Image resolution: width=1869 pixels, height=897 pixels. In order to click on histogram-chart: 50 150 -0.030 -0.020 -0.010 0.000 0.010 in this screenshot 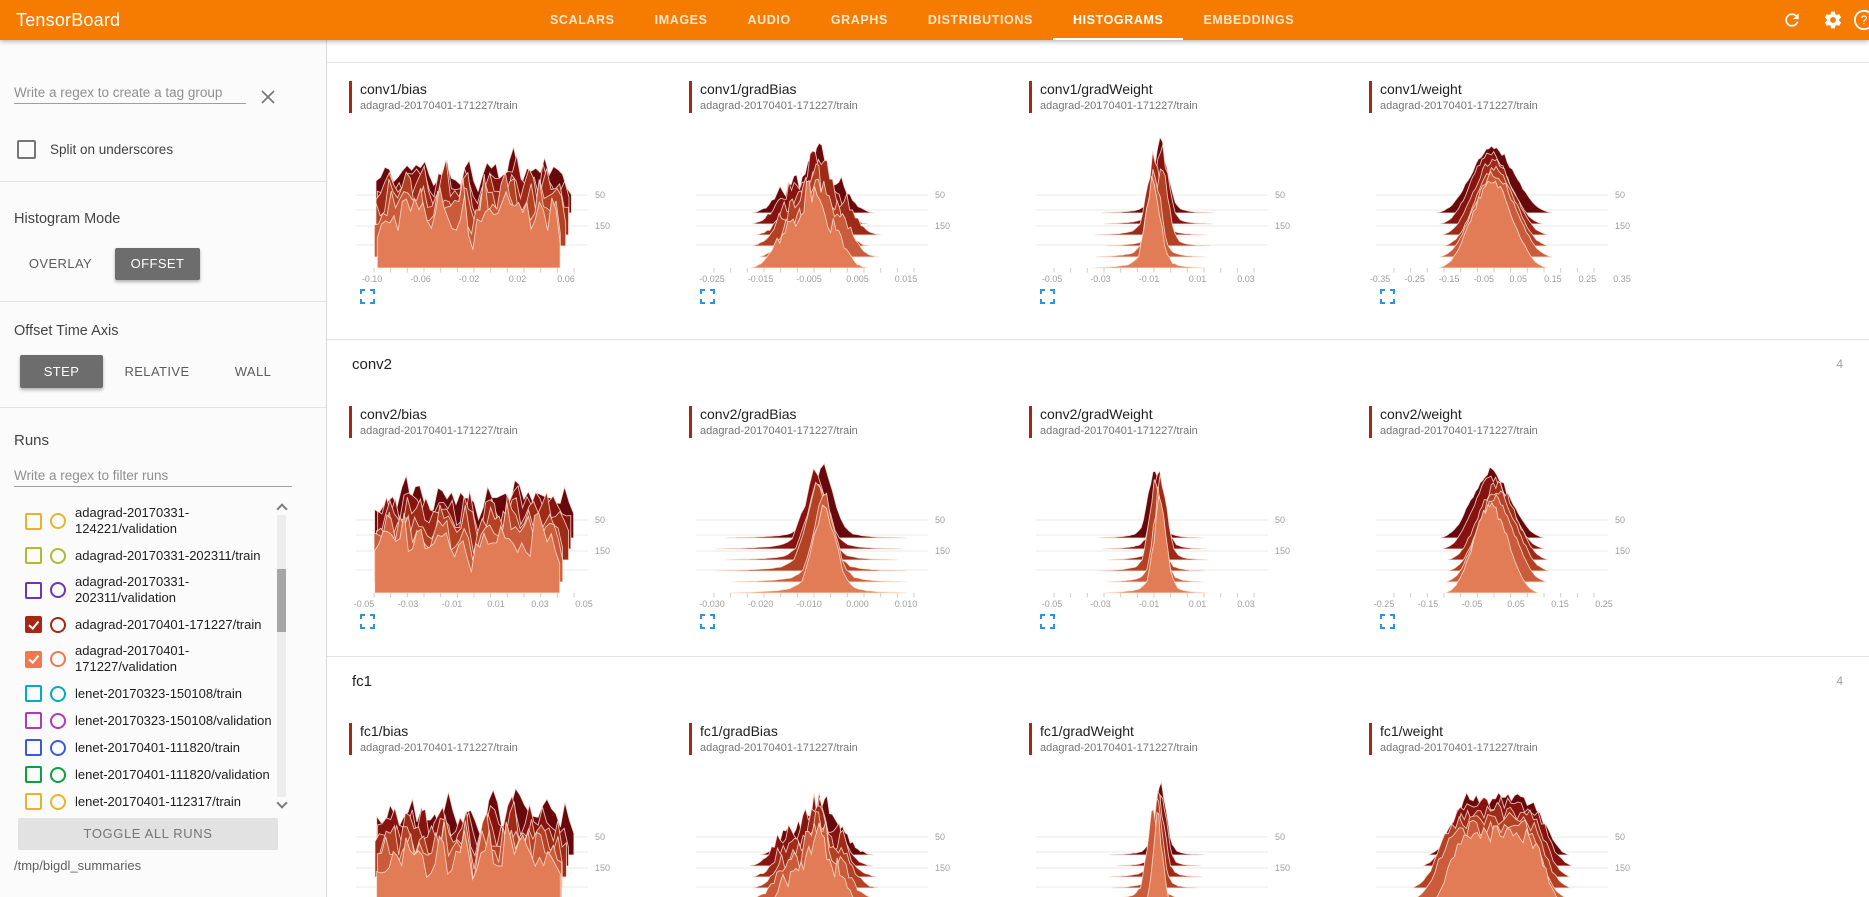, I will do `click(838, 528)`.